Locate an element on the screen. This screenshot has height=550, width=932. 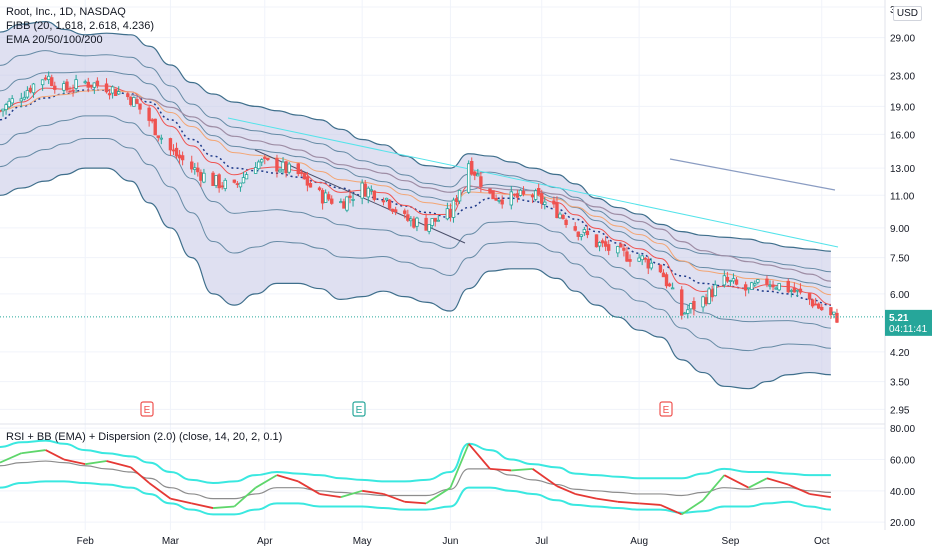
last-price-value: 5.21 is located at coordinates (899, 318).